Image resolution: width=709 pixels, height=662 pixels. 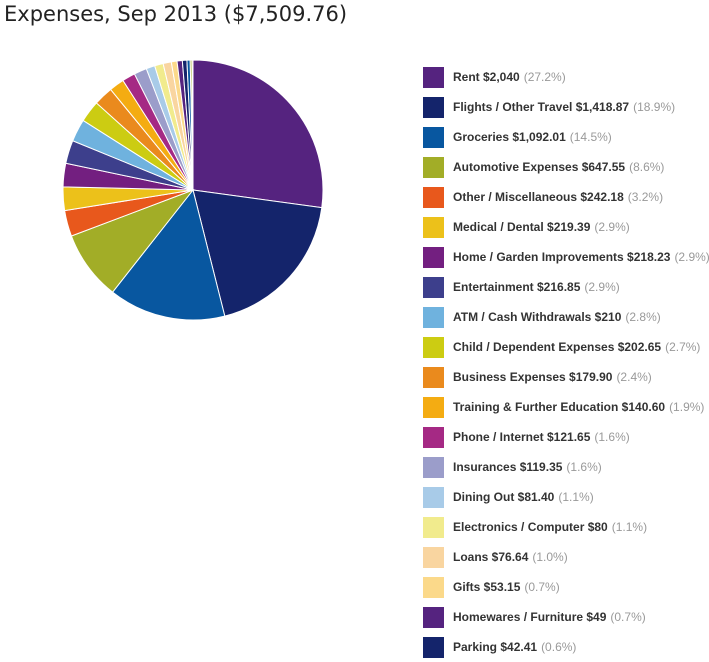 What do you see at coordinates (544, 77) in the screenshot?
I see `legend-percent: (27.2%)` at bounding box center [544, 77].